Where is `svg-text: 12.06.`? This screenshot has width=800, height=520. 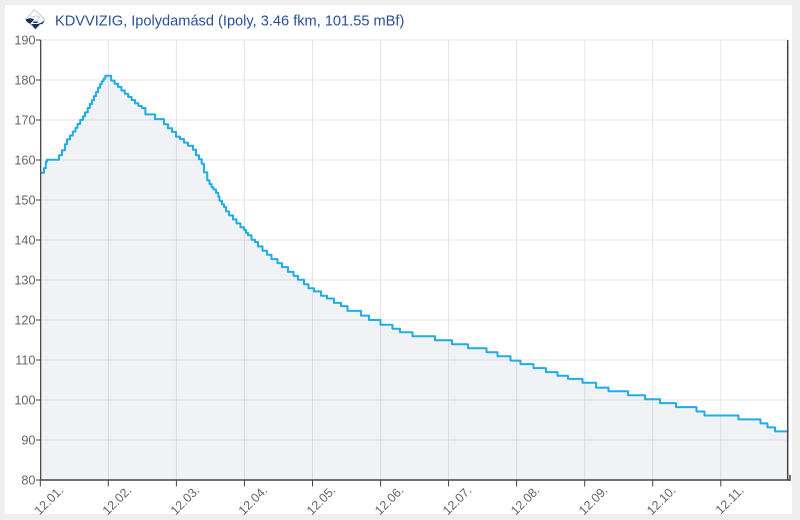
svg-text: 12.06. is located at coordinates (389, 500).